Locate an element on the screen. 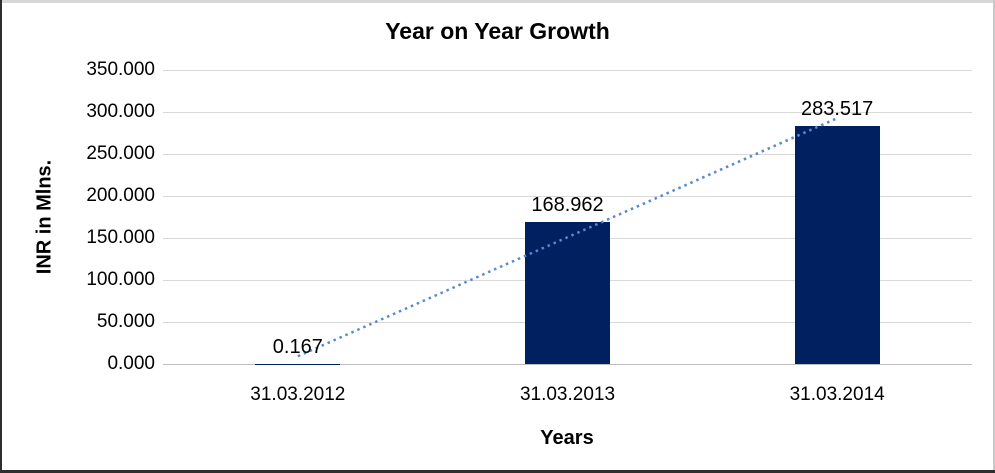 This screenshot has height=473, width=995. data-label: 0.167 is located at coordinates (297, 346).